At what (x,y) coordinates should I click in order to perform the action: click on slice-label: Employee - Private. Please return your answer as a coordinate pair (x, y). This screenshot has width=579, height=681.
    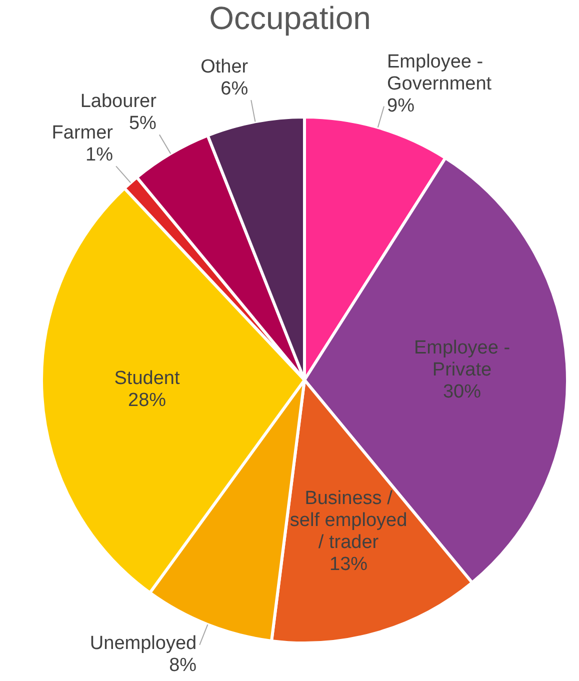
    Looking at the image, I should click on (462, 358).